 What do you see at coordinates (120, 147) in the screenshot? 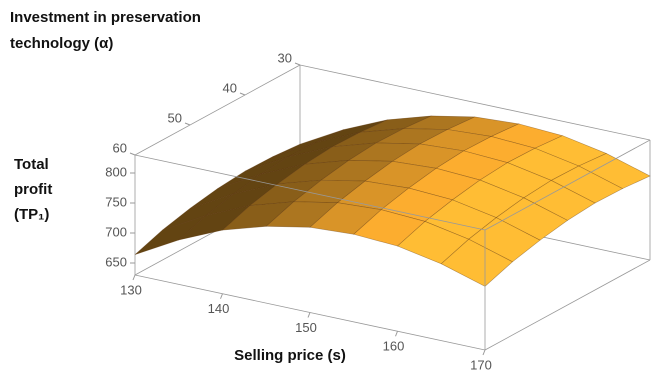
I see `y-tick-label: 60` at bounding box center [120, 147].